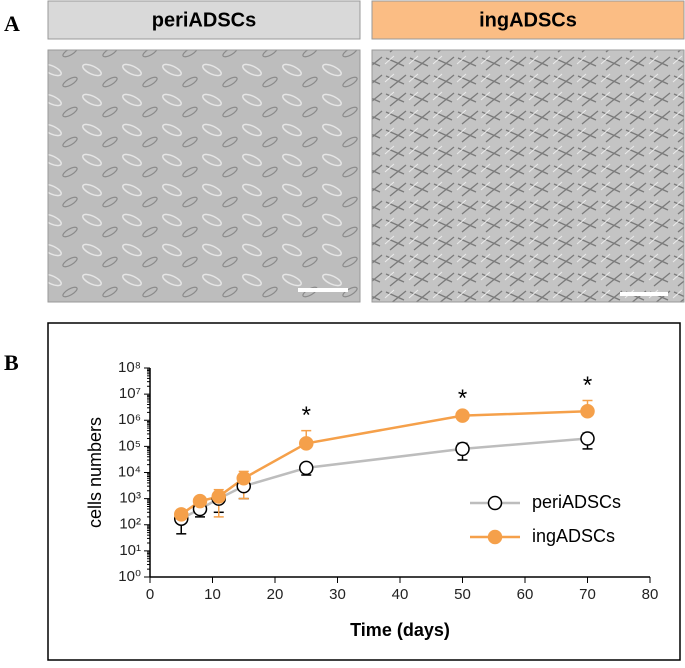 Image resolution: width=685 pixels, height=668 pixels. Describe the element at coordinates (400, 594) in the screenshot. I see `x-tick-label: 40` at that location.